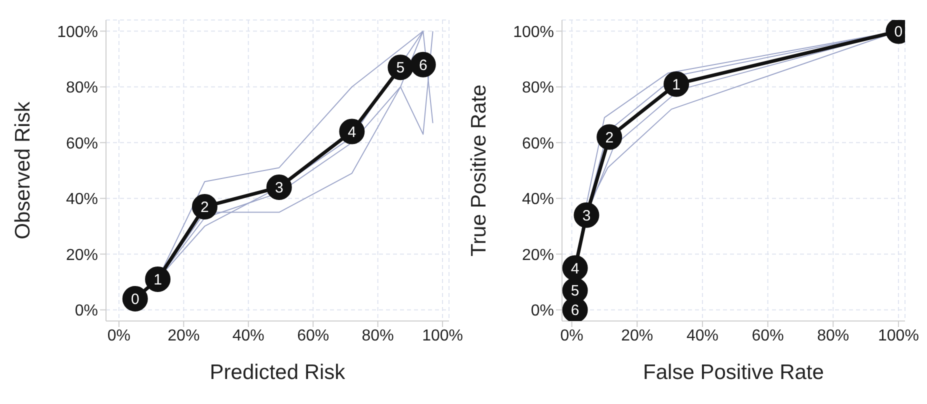 This screenshot has width=927, height=404. I want to click on x-axis-title: Predicted Risk, so click(278, 372).